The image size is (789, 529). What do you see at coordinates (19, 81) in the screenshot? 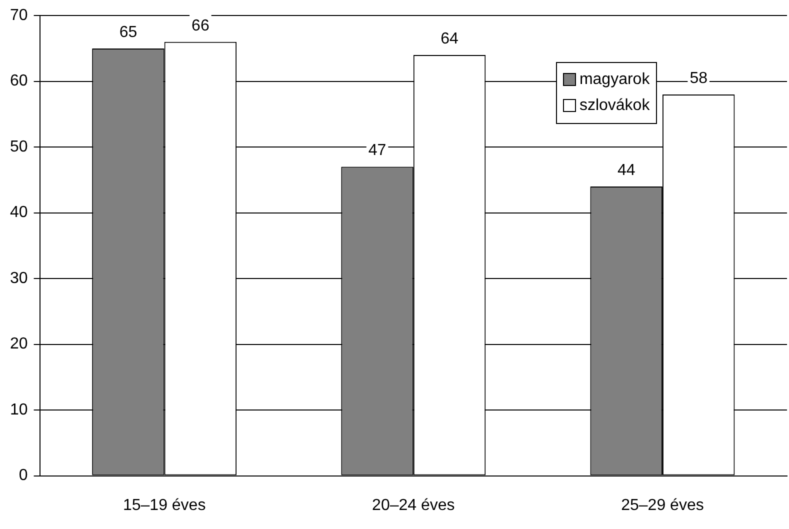
I see `y-tick-label: 60` at bounding box center [19, 81].